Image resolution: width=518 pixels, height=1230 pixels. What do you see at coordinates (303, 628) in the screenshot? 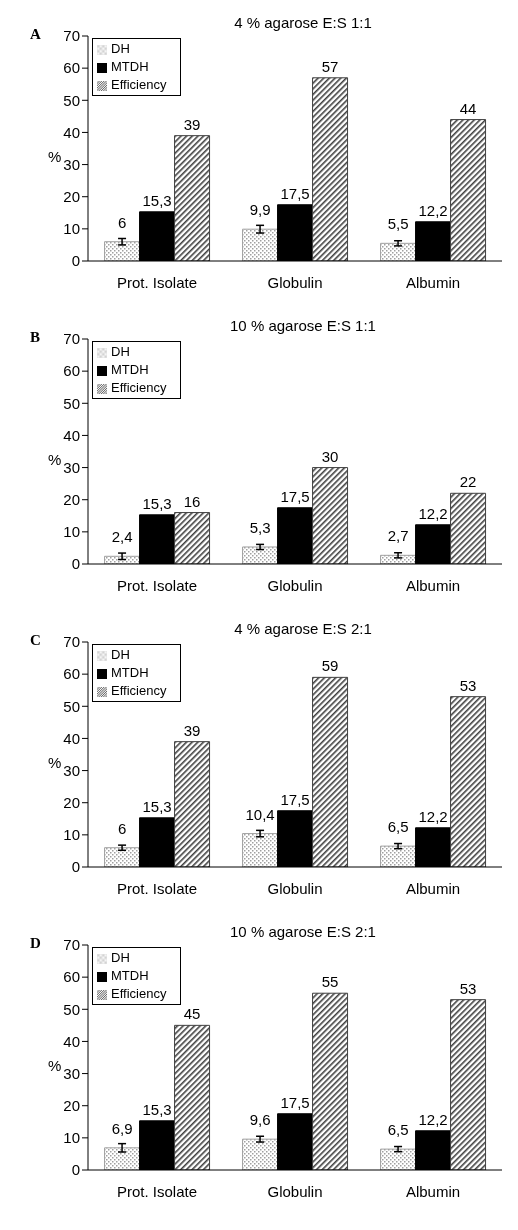
I see `chart-title: 4 % agarose E:S 2:1` at bounding box center [303, 628].